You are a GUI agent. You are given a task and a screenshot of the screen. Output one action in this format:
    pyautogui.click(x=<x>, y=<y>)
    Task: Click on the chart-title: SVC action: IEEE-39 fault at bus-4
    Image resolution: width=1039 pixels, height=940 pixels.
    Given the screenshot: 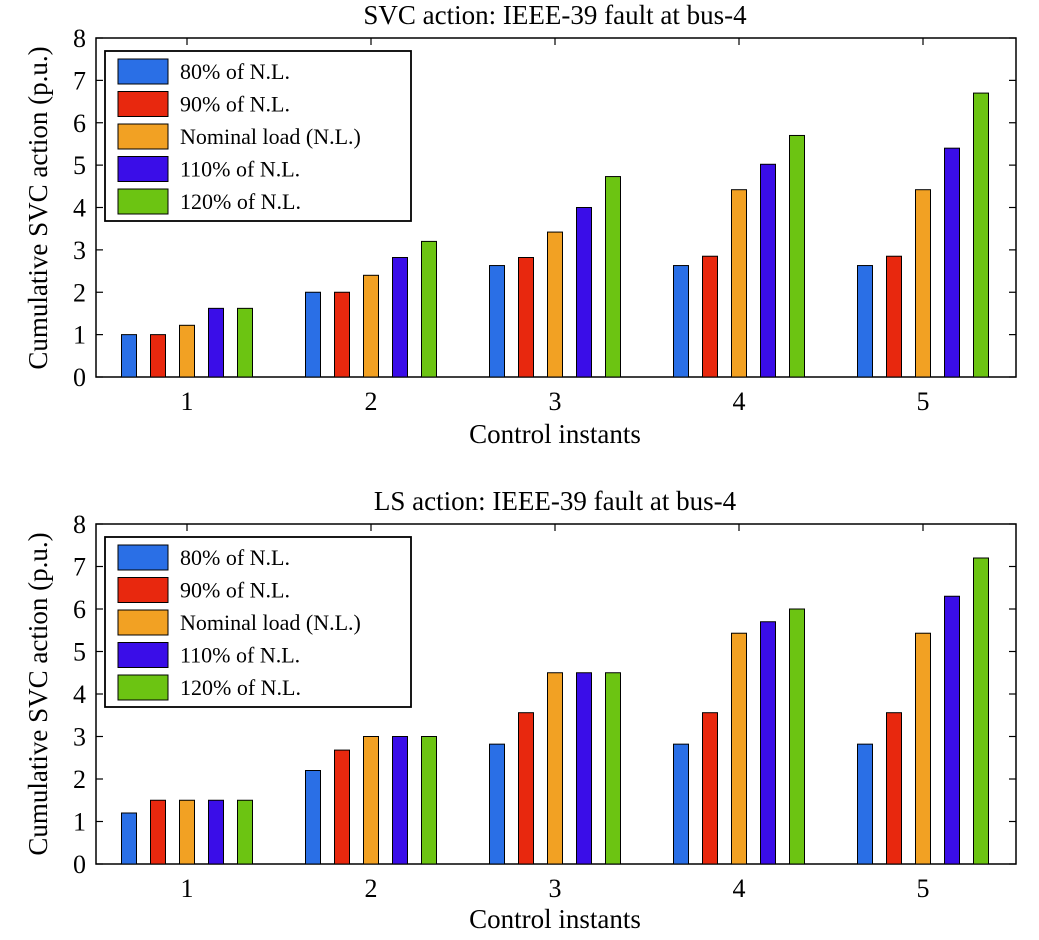 What is the action you would take?
    pyautogui.click(x=555, y=15)
    